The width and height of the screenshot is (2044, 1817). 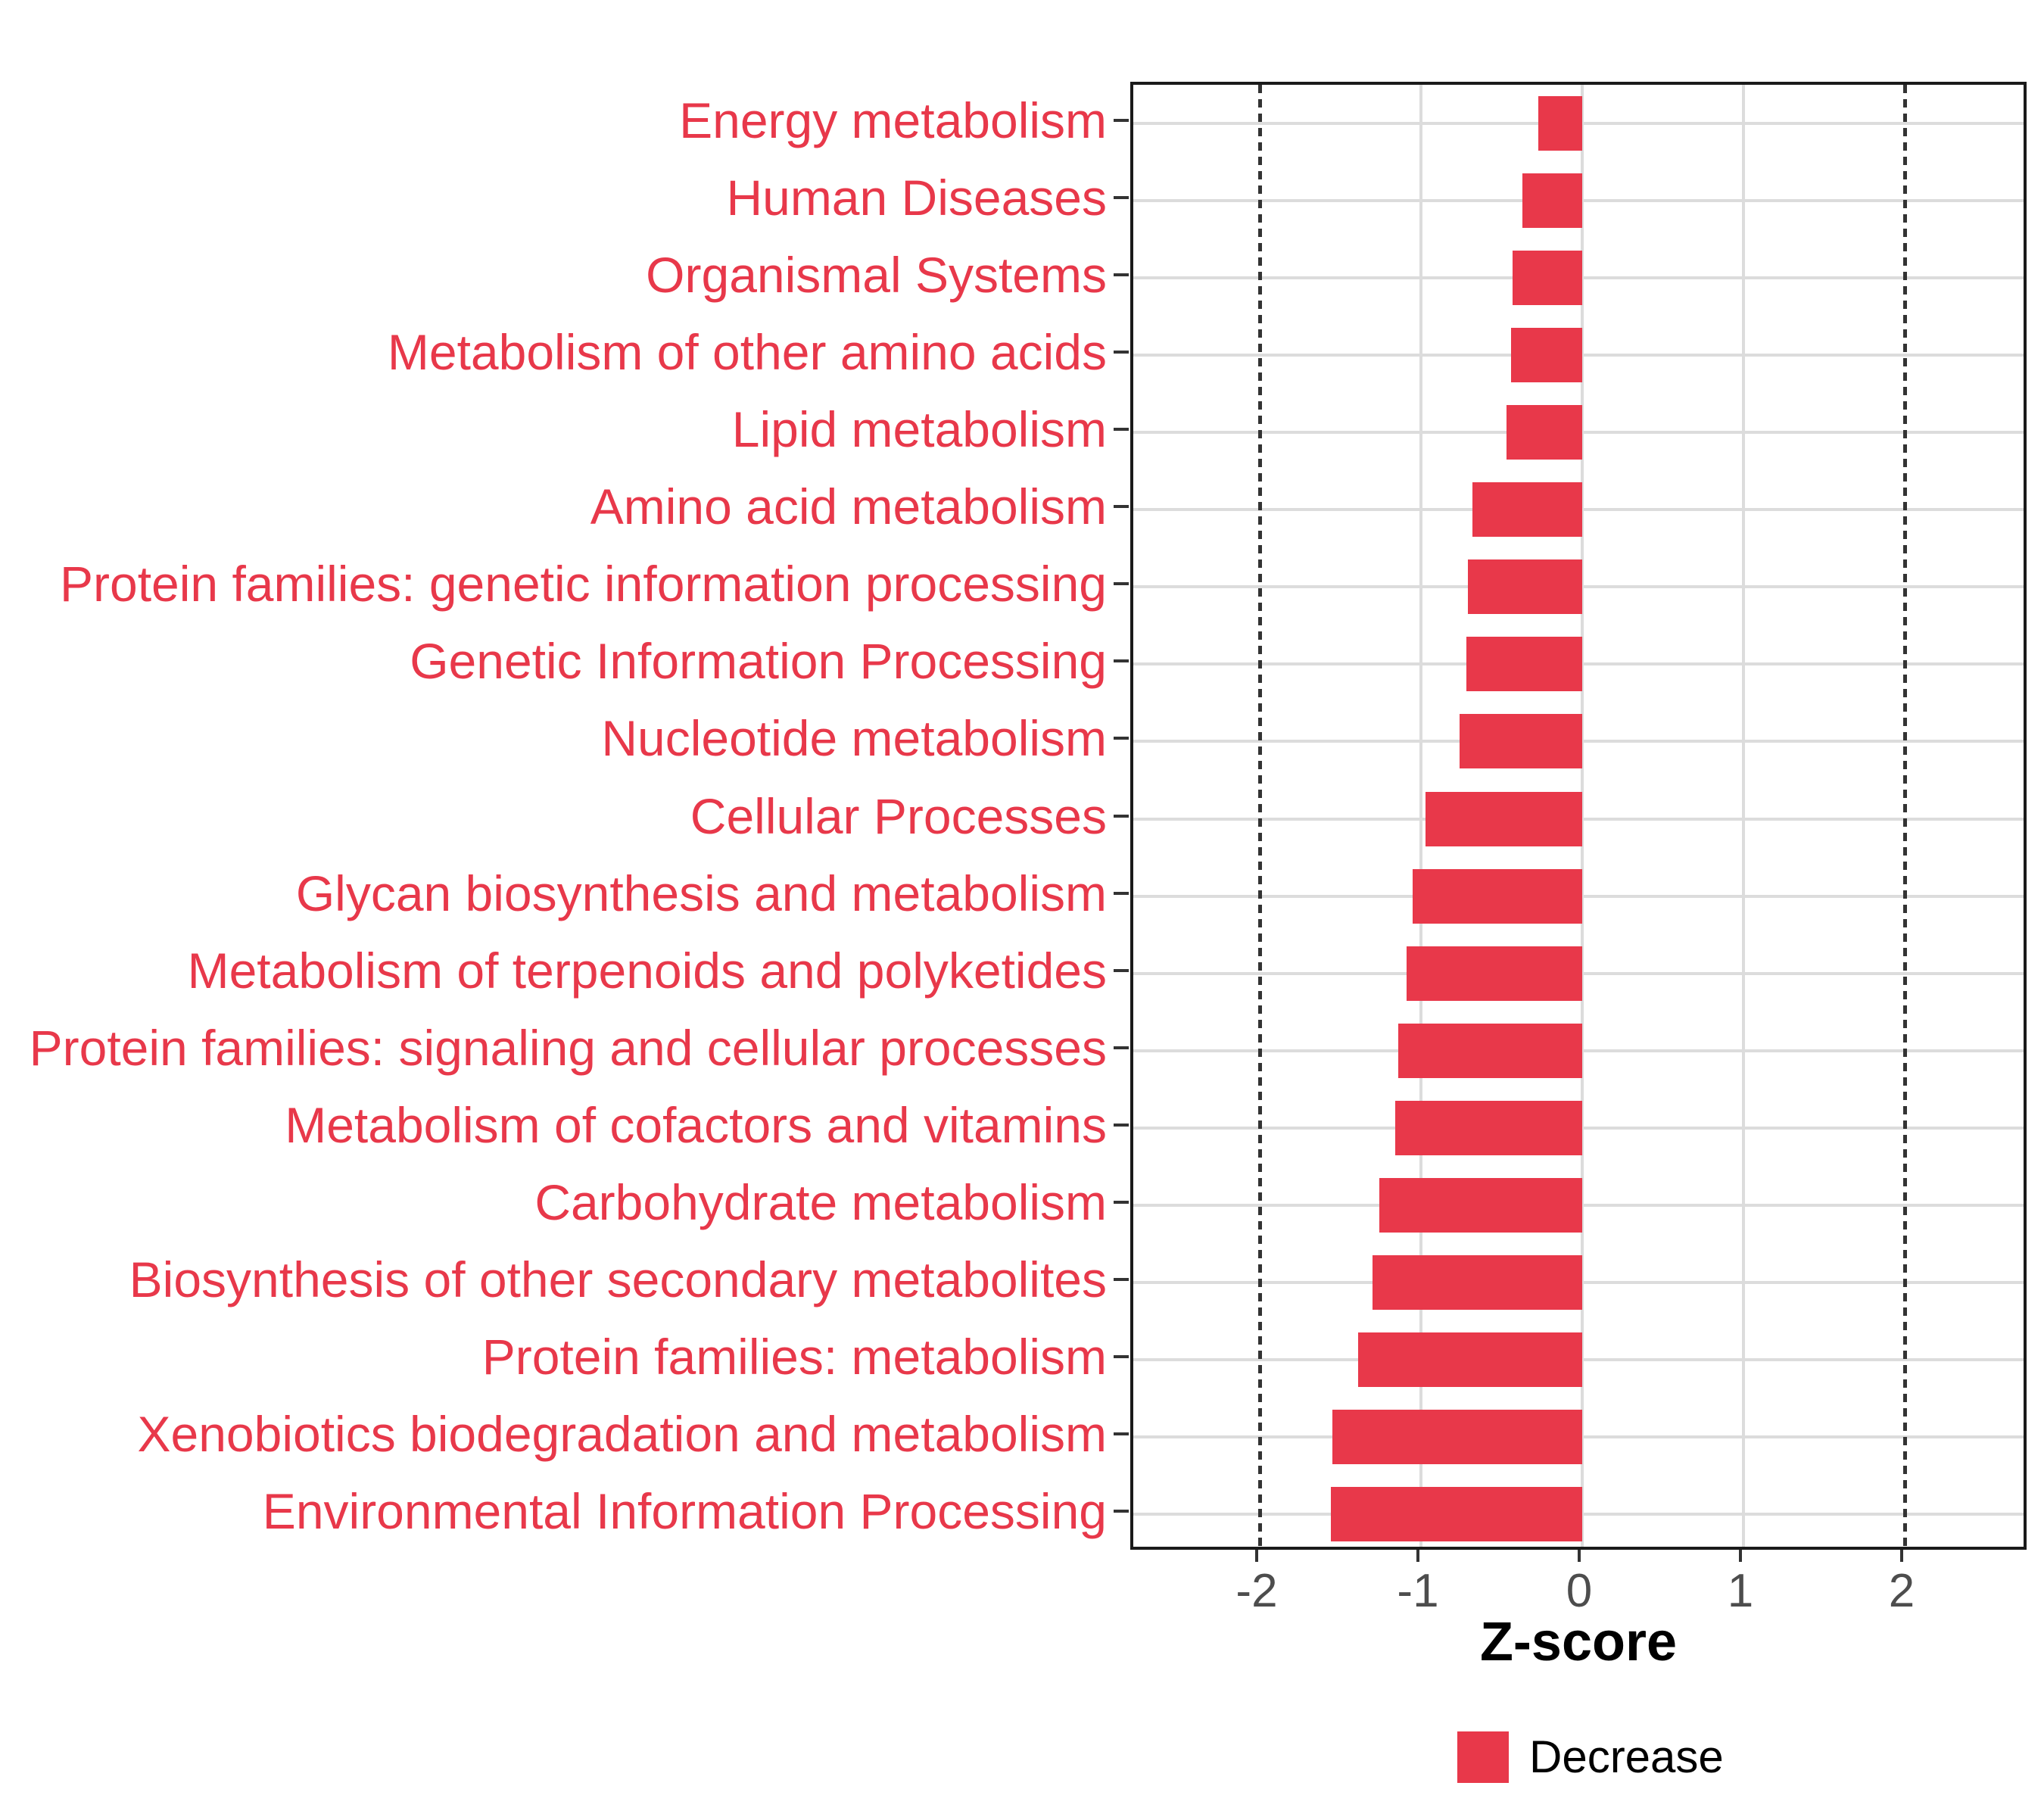 I want to click on legend: Decrease, so click(x=1590, y=1757).